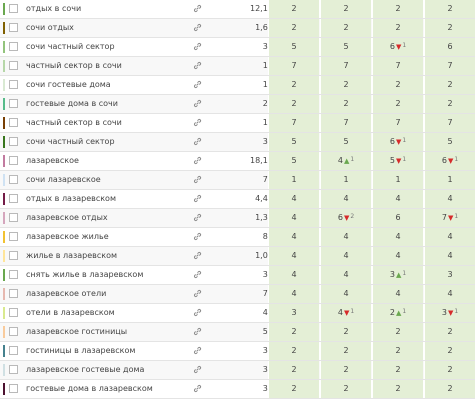 This screenshot has height=400, width=475. I want to click on table-row: сочи гостевые дома1702222, so click(237, 85).